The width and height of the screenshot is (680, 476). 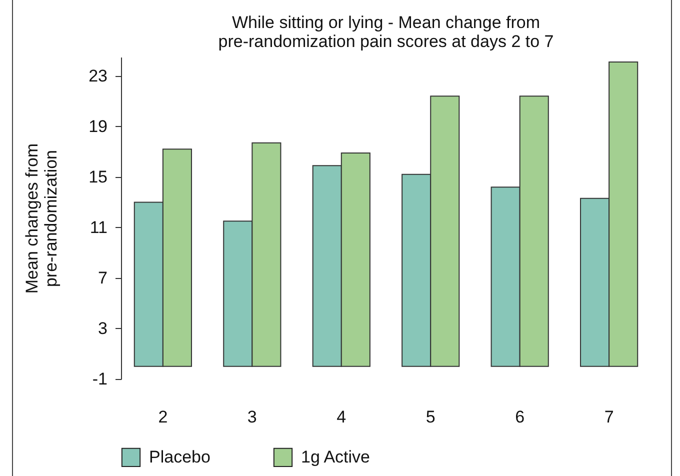 I want to click on x-tick-label: 5, so click(x=431, y=417).